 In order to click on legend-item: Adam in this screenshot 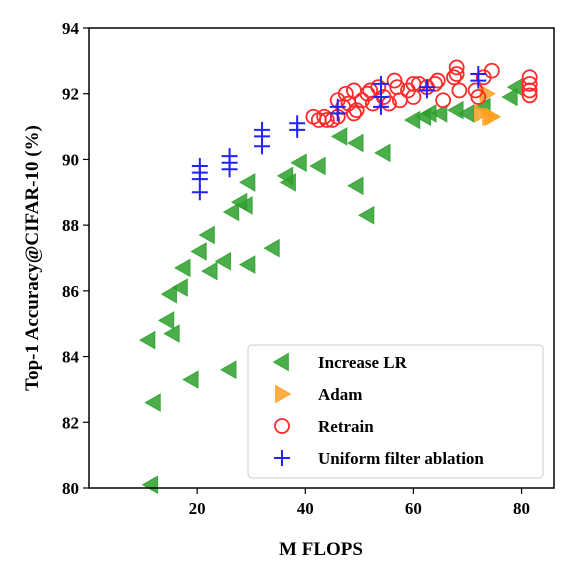, I will do `click(318, 394)`.